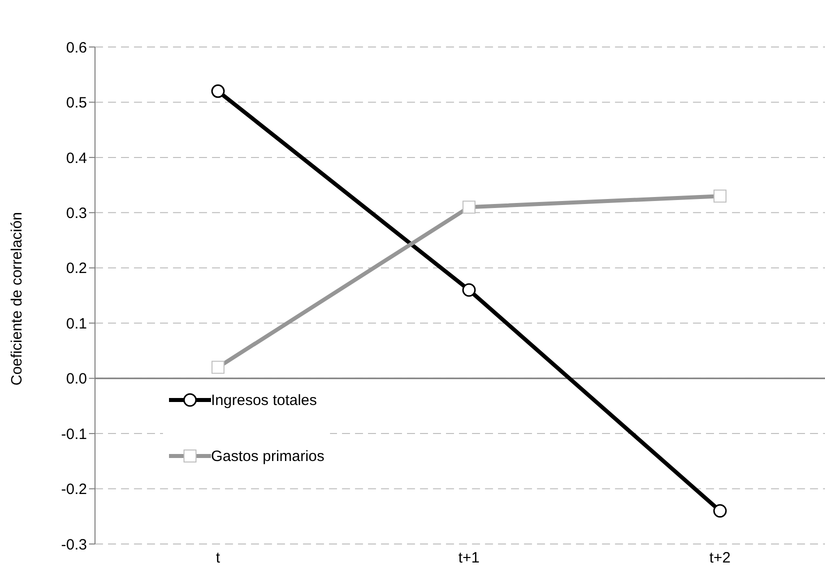  What do you see at coordinates (76, 379) in the screenshot?
I see `y-tick-label: 0.0` at bounding box center [76, 379].